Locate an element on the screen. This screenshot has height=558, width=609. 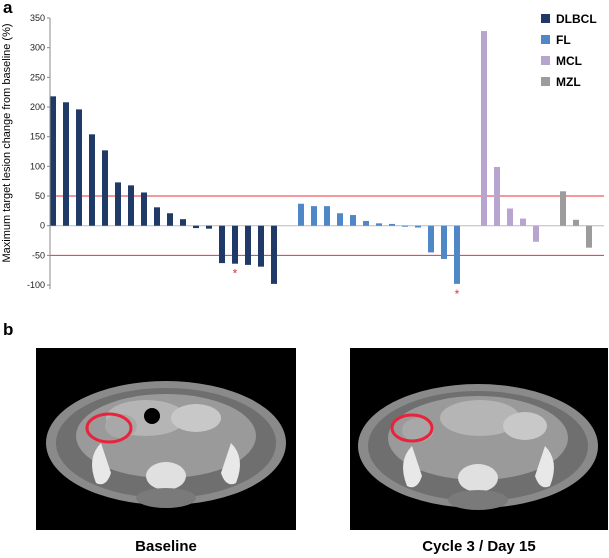
y-axis: -100 -50 0 50 100 150 200 250 300 350 is located at coordinates (39, 151).